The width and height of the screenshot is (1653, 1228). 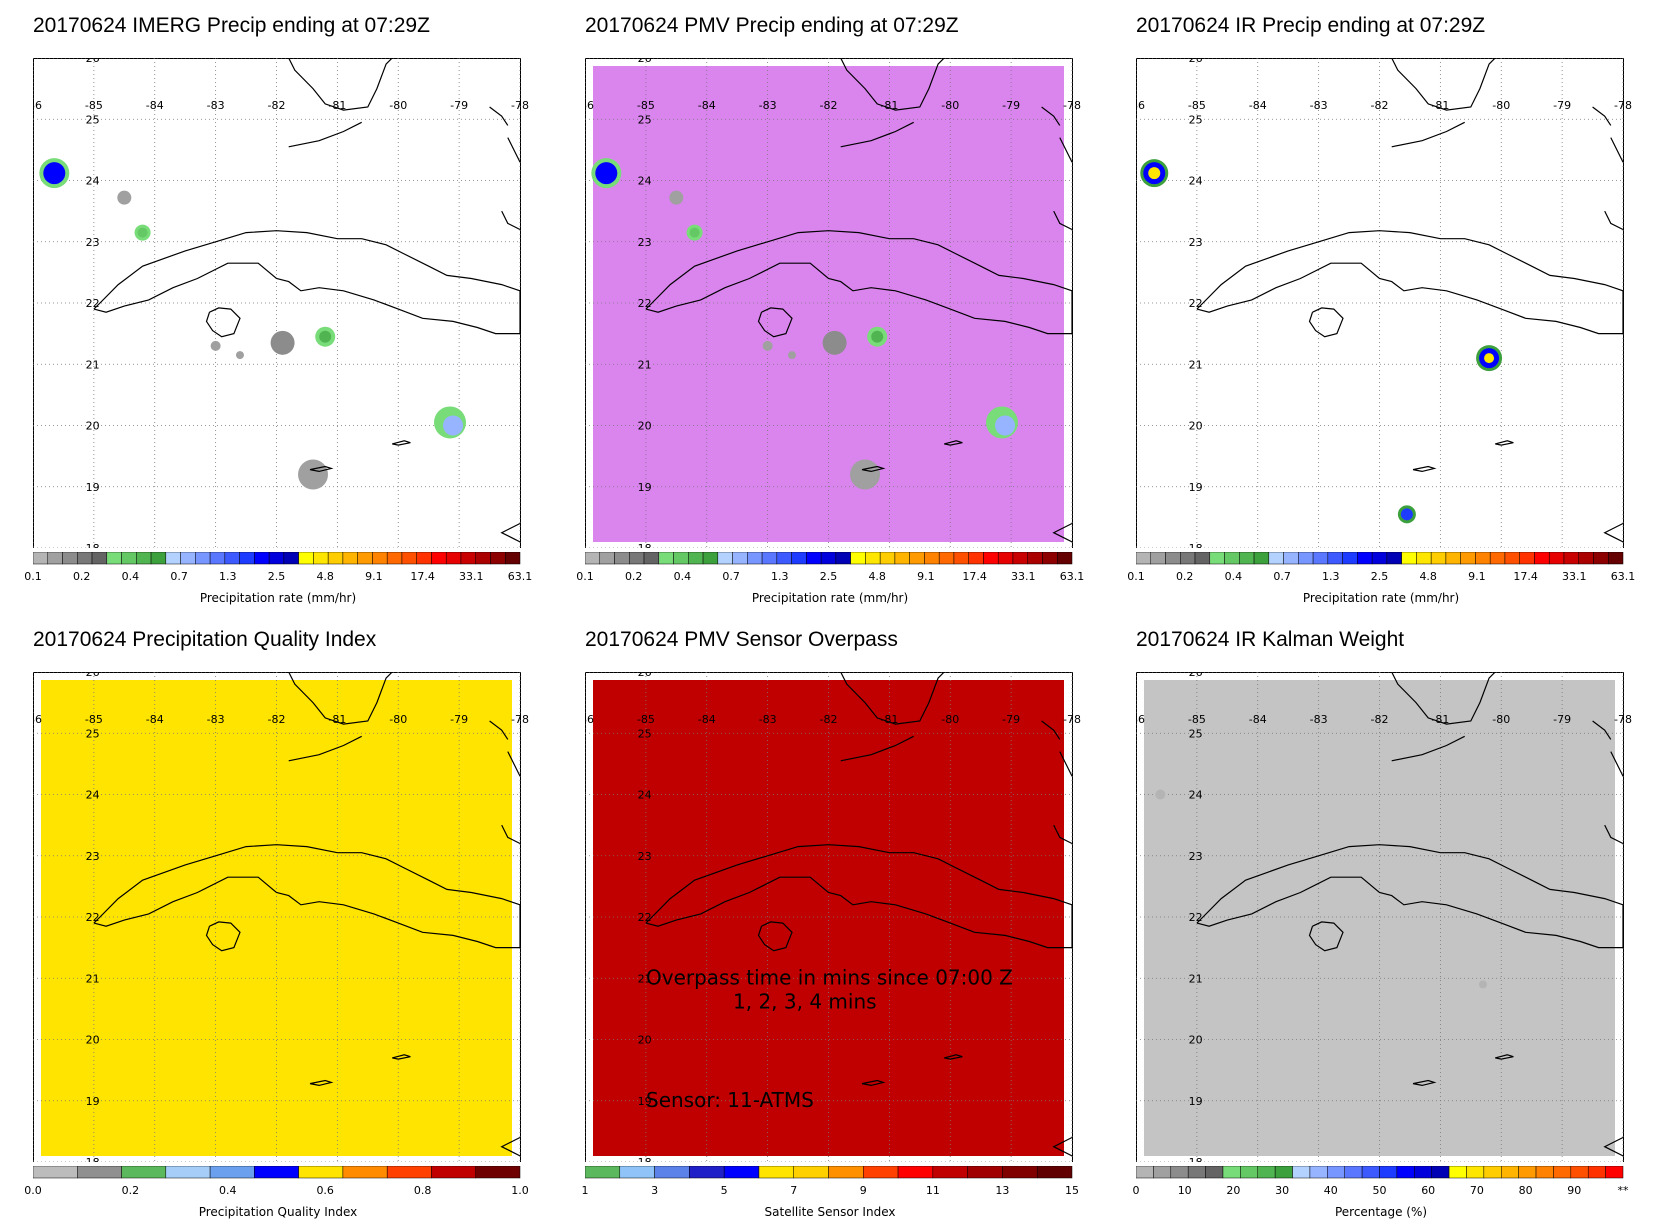 I want to click on lon-label: -85, so click(x=1197, y=719).